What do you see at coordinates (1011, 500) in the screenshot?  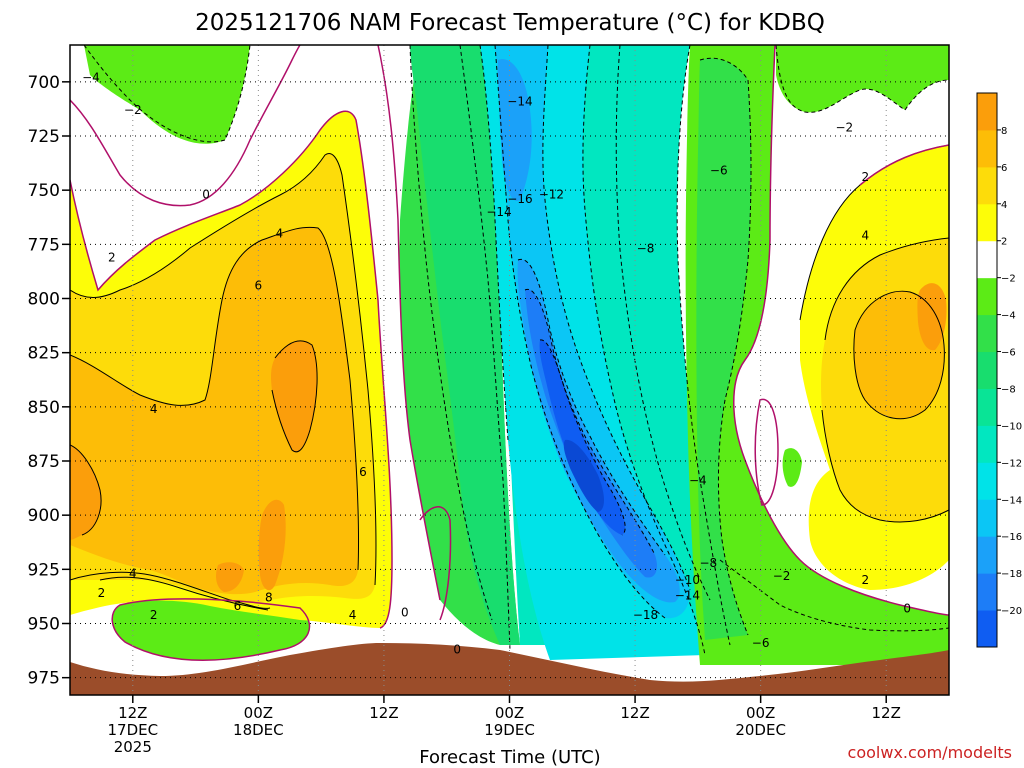 I see `colorbar-label: −14` at bounding box center [1011, 500].